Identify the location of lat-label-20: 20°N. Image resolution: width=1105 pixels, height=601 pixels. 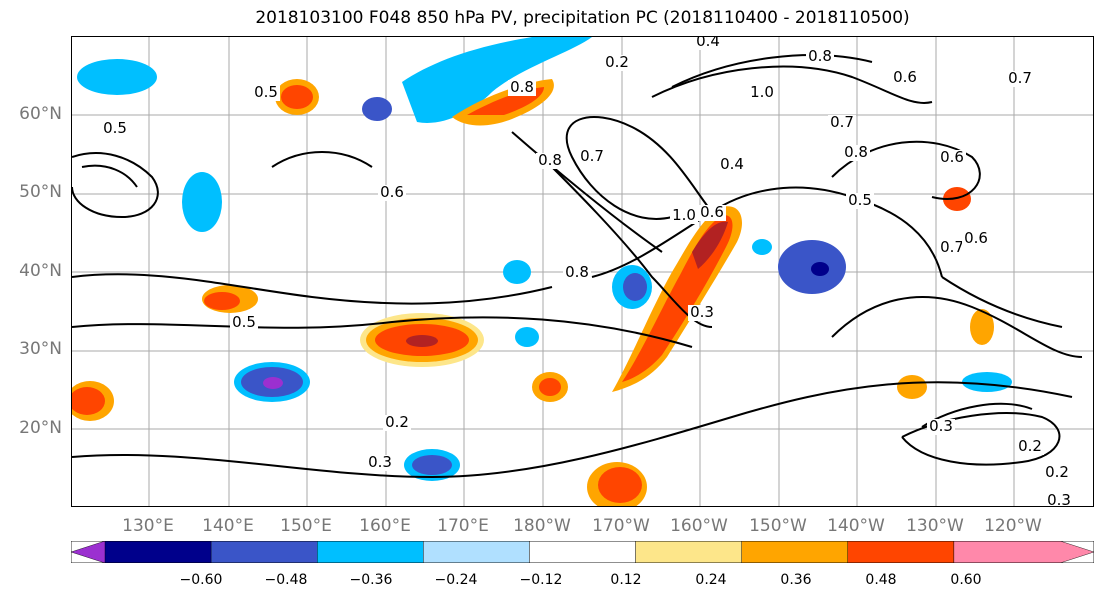
(40, 428).